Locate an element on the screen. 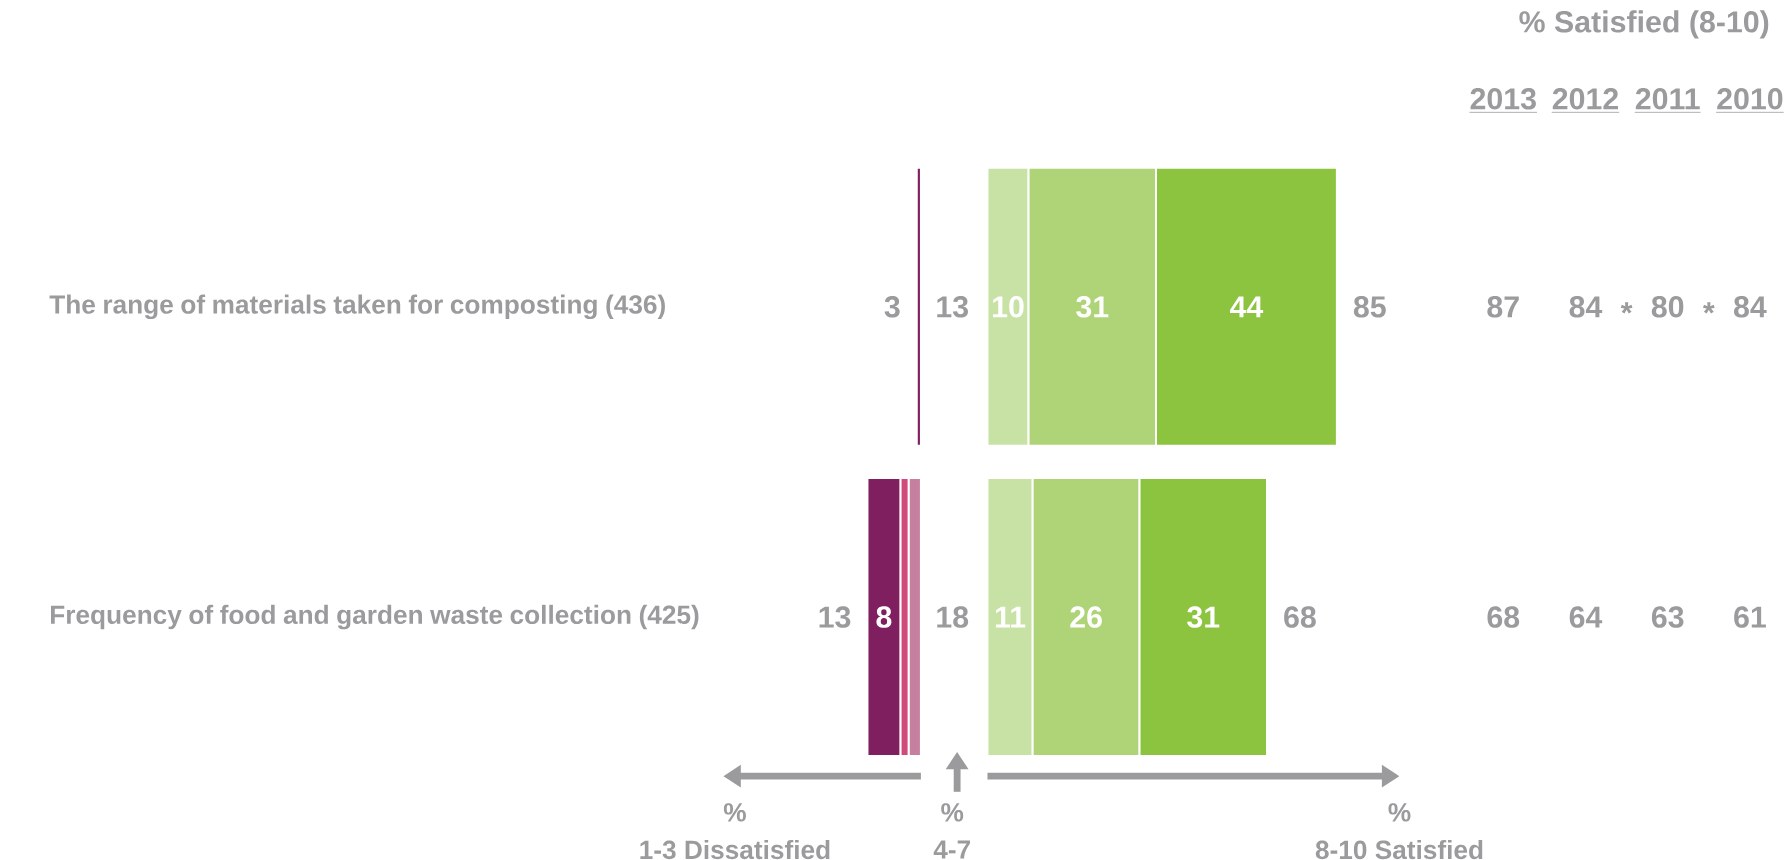 The width and height of the screenshot is (1791, 860). data-label: 8 is located at coordinates (884, 617).